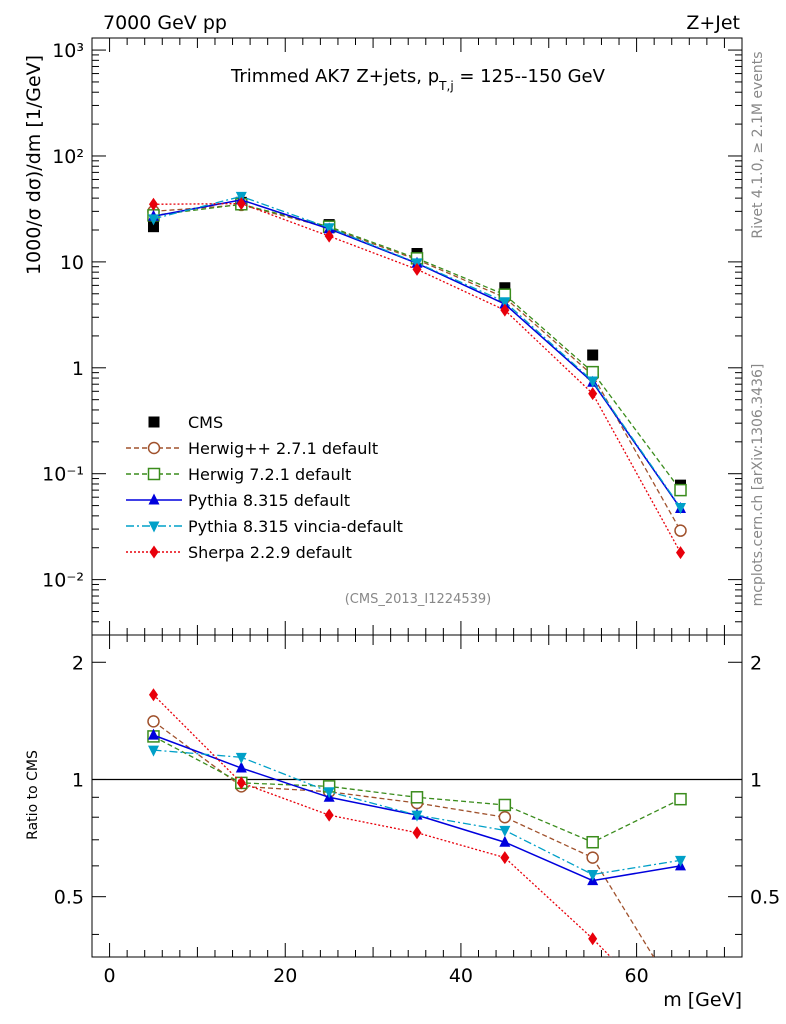  I want to click on x-tick-label: 0, so click(110, 976).